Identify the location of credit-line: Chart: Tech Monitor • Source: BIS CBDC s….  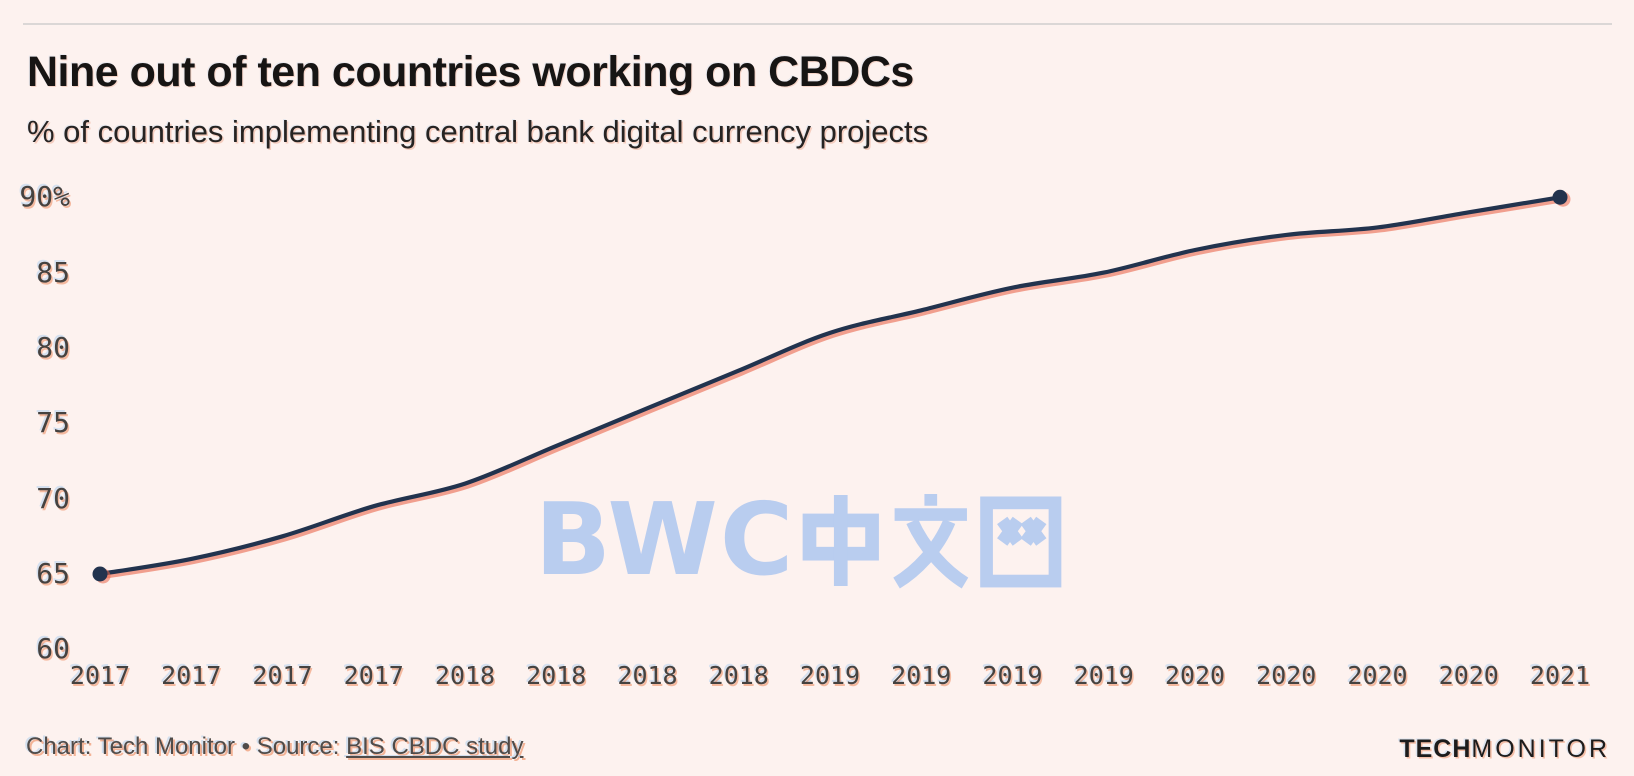
(275, 747).